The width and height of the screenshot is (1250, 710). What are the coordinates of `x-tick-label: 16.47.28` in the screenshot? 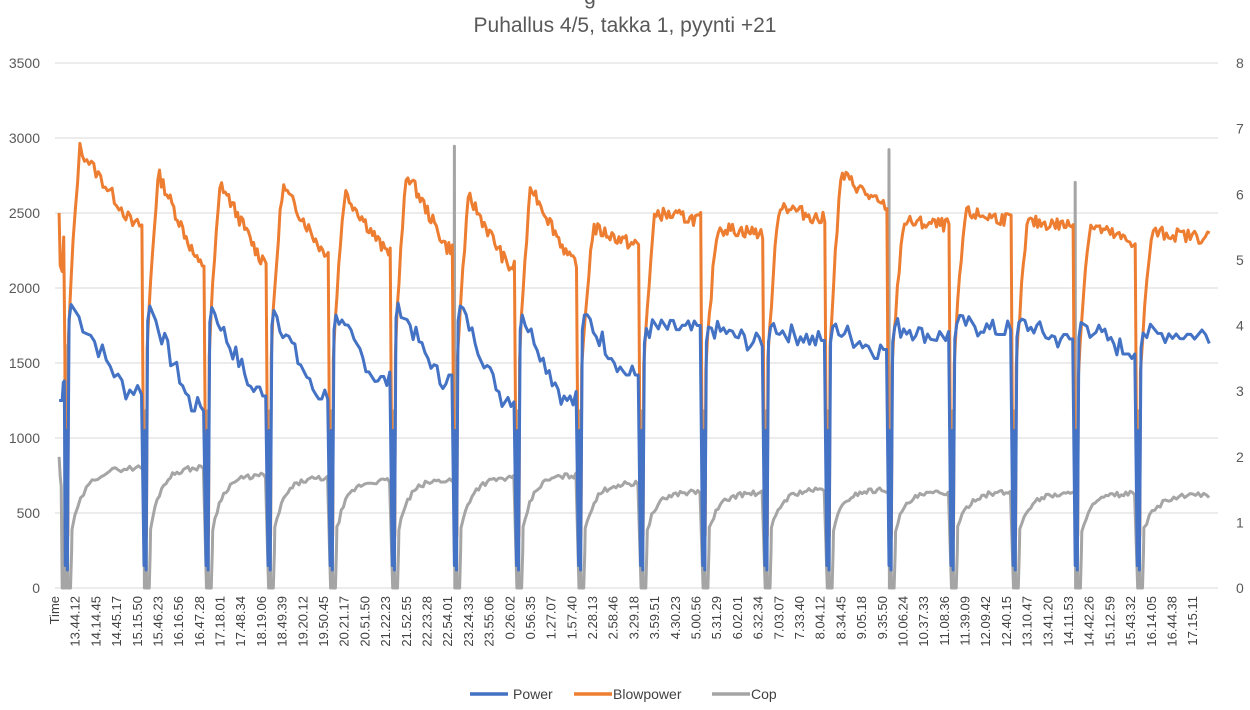 It's located at (199, 621).